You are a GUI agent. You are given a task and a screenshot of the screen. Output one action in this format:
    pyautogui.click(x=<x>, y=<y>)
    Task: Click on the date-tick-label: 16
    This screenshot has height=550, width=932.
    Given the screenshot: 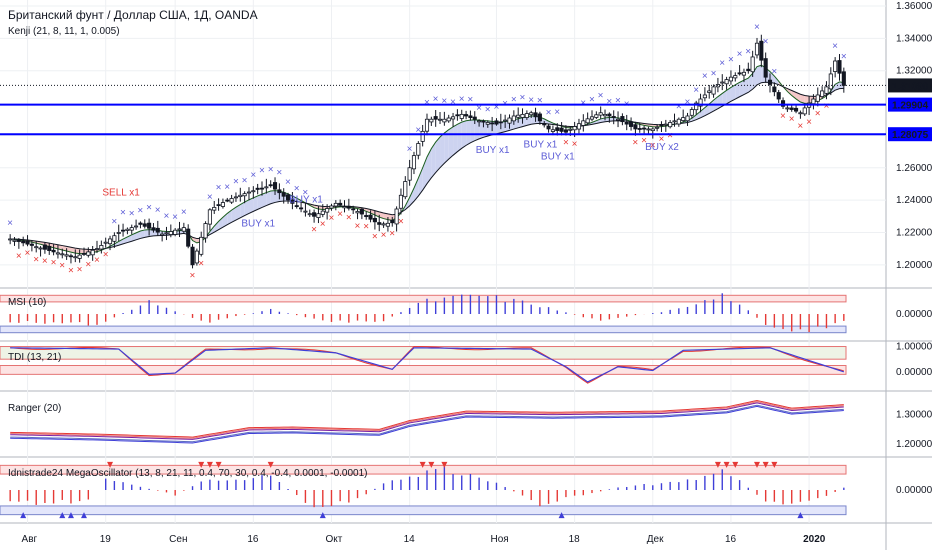 What is the action you would take?
    pyautogui.click(x=253, y=539)
    